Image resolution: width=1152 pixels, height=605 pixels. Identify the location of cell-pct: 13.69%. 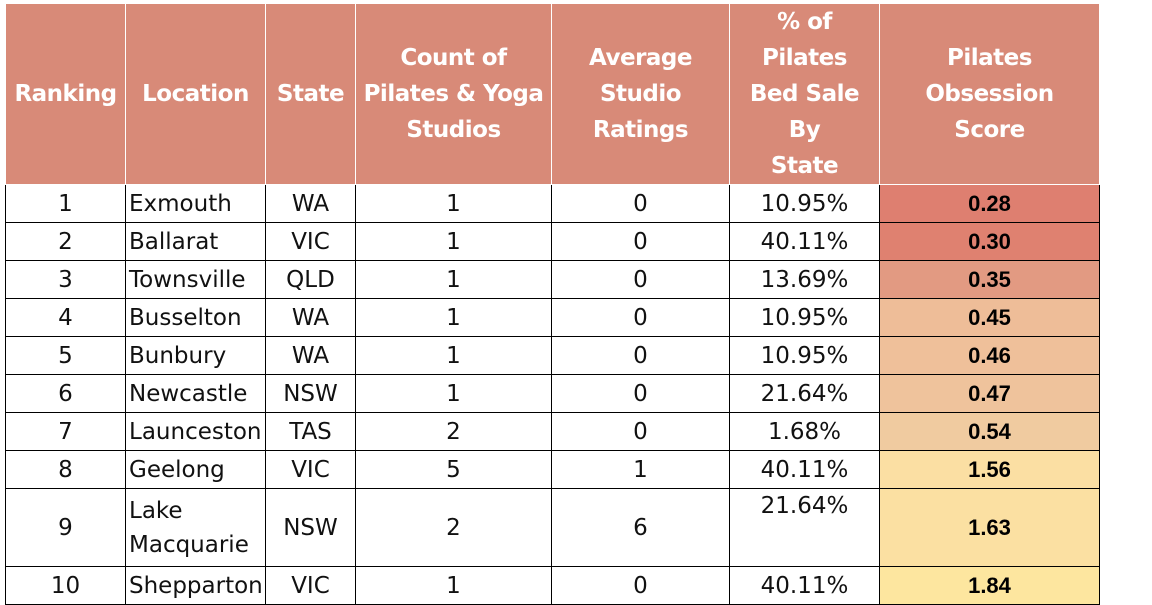
(804, 279).